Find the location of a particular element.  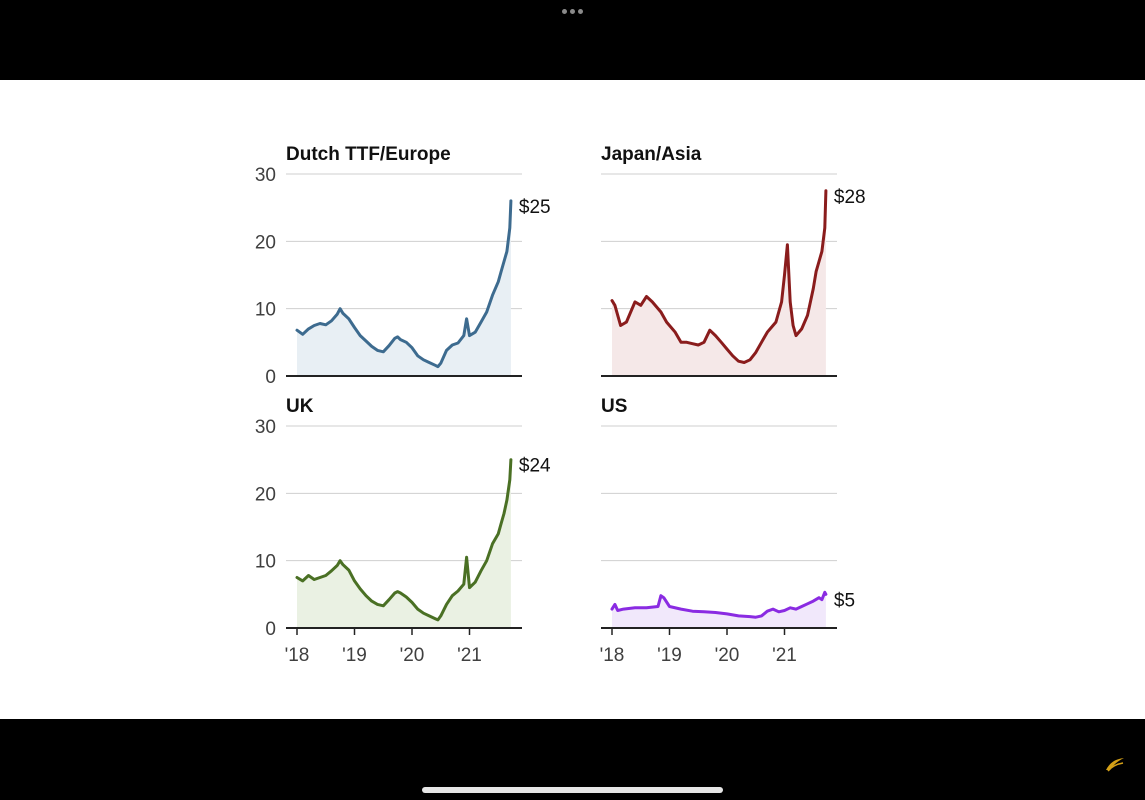

end-value-label: $5 is located at coordinates (844, 600).